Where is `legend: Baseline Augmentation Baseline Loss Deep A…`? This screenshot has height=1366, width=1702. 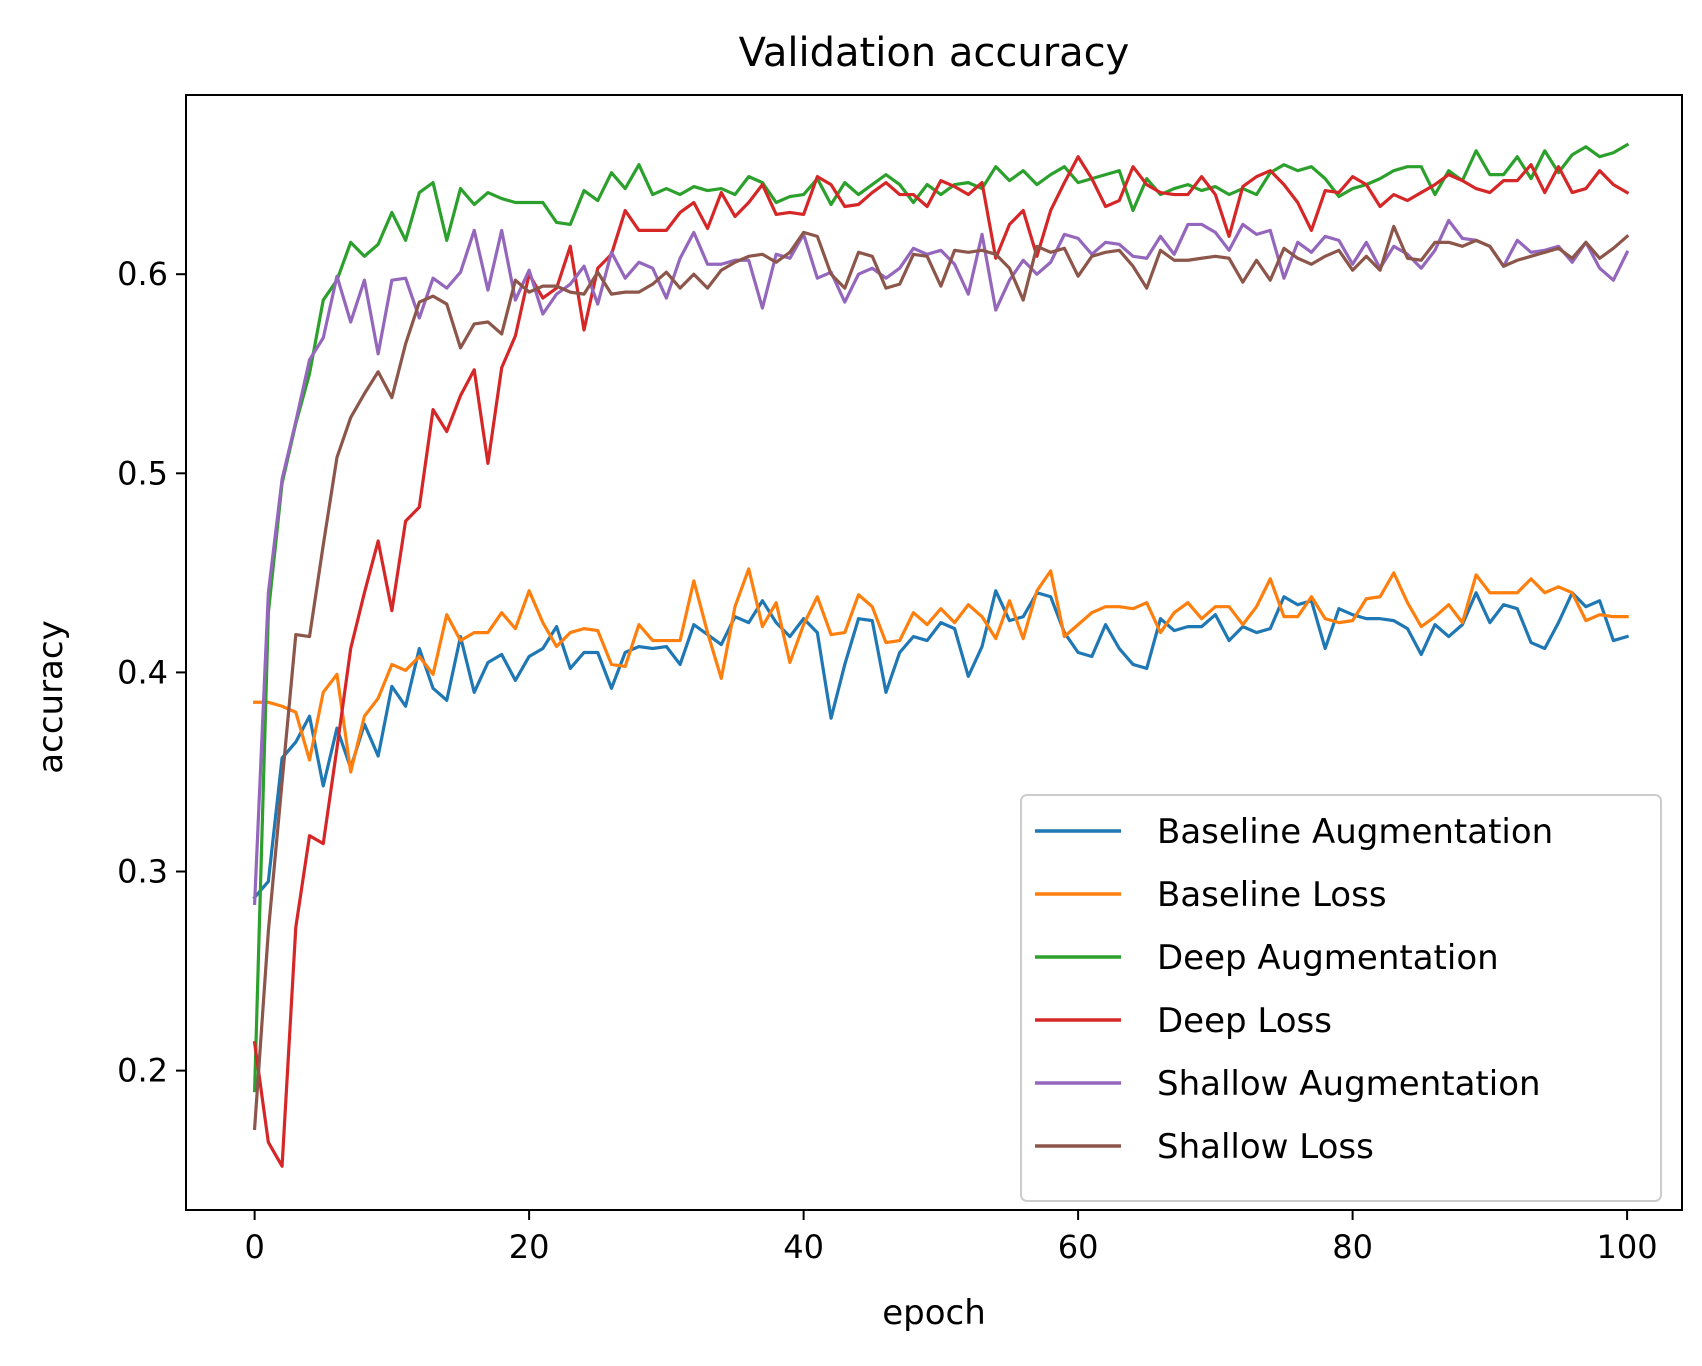
legend: Baseline Augmentation Baseline Loss Deep A… is located at coordinates (1341, 998).